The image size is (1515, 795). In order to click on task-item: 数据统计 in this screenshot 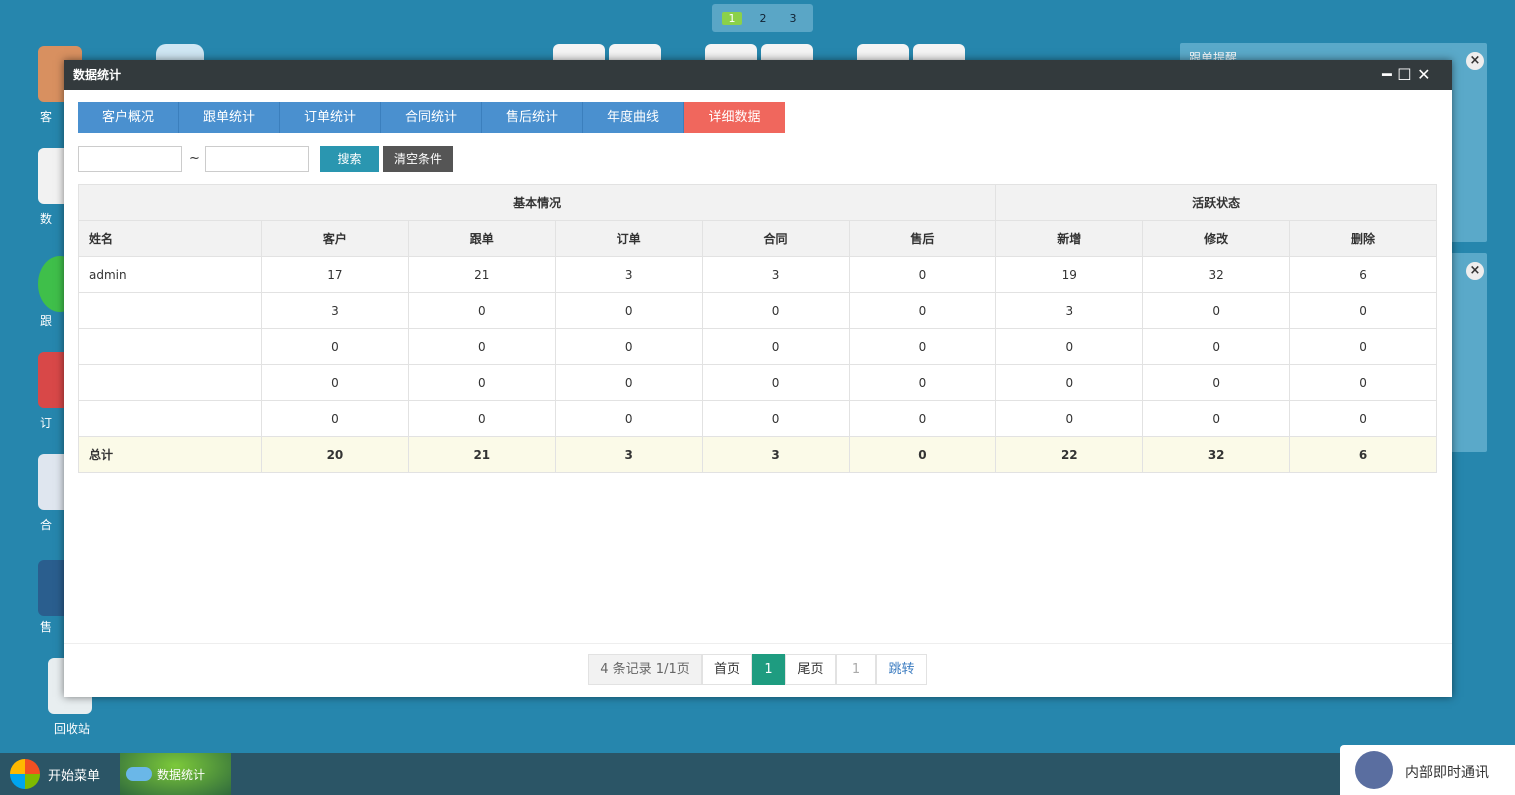, I will do `click(175, 774)`.